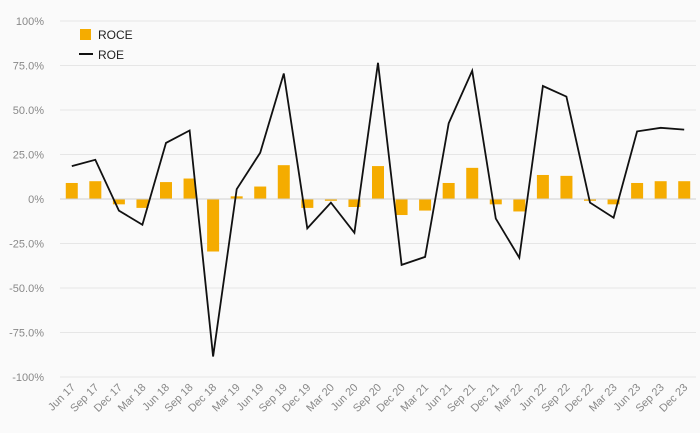 The height and width of the screenshot is (433, 700). What do you see at coordinates (26, 334) in the screenshot?
I see `y-tick-label: -75.0%` at bounding box center [26, 334].